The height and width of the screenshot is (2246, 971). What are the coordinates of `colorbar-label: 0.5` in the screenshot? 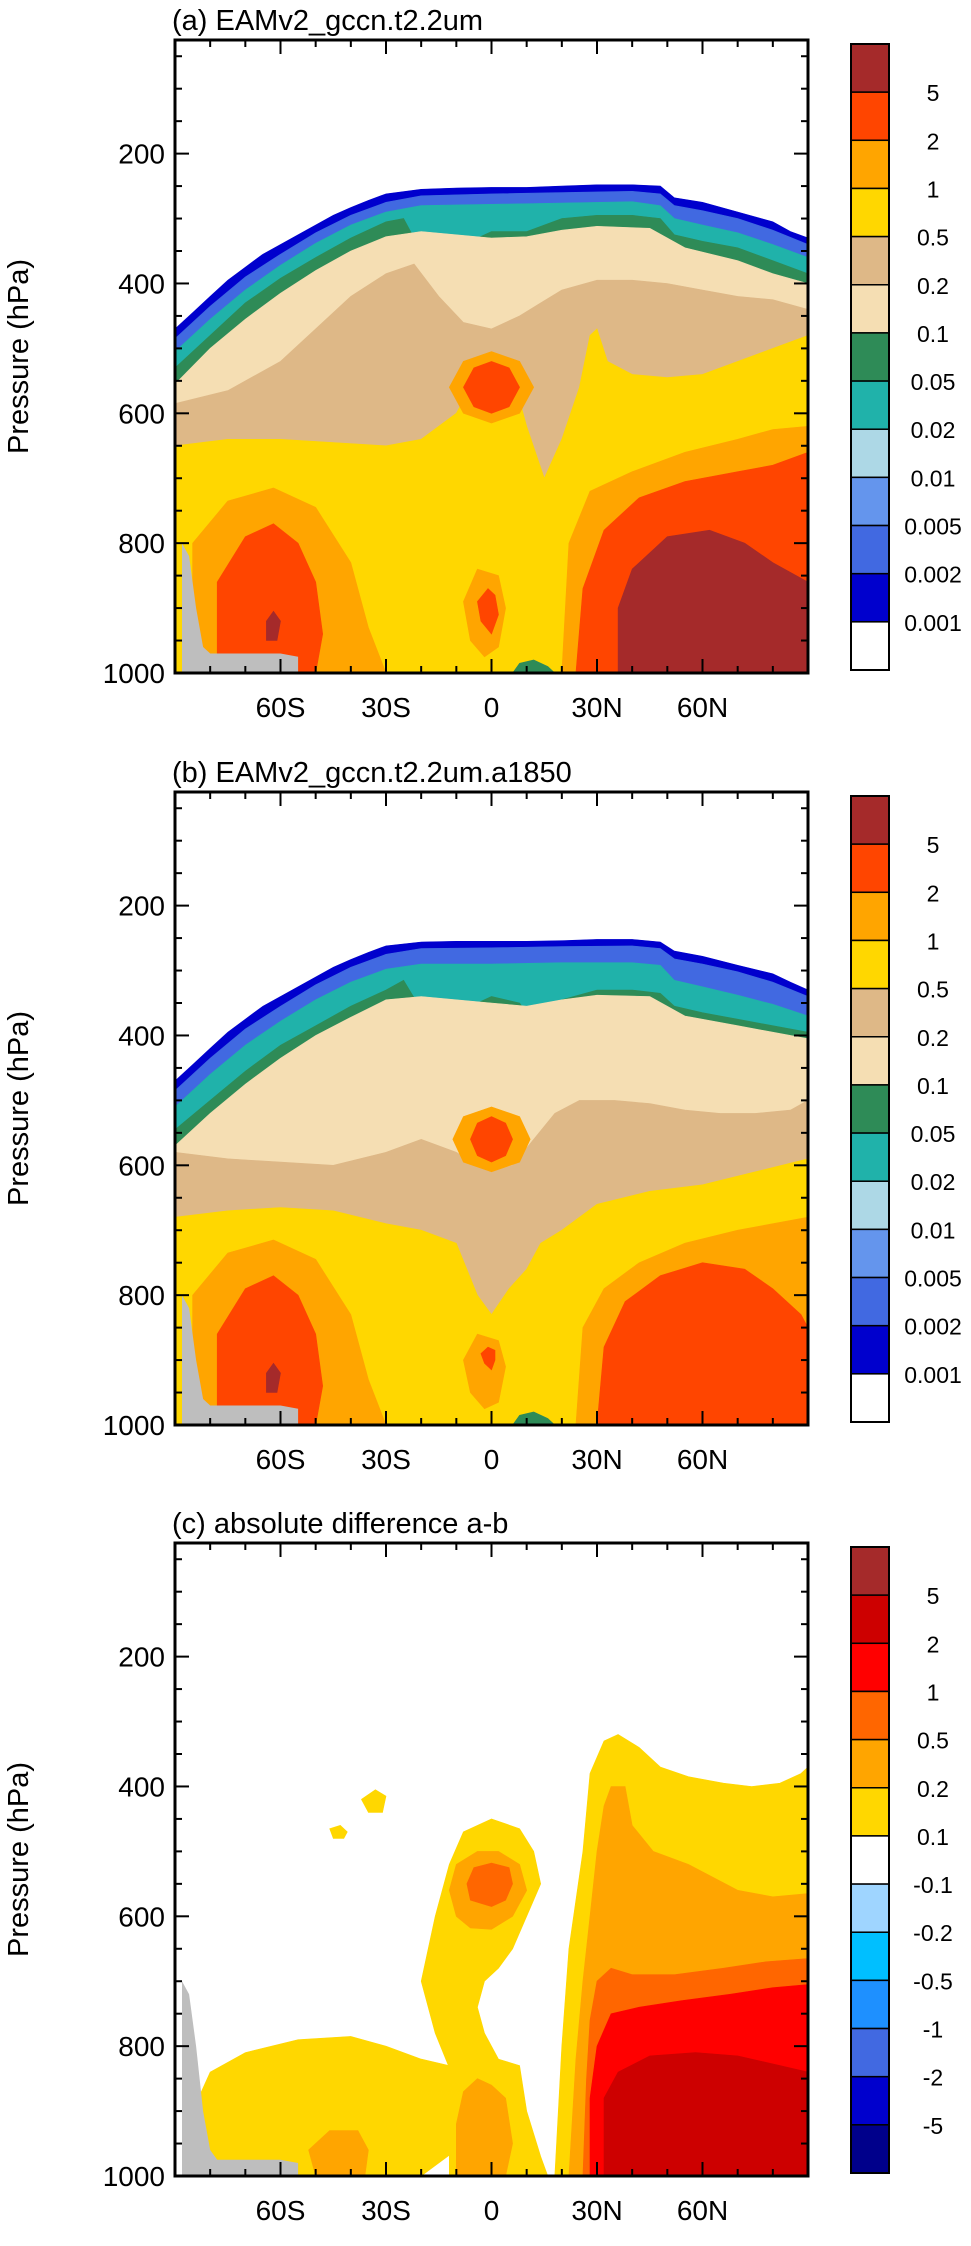 It's located at (933, 990).